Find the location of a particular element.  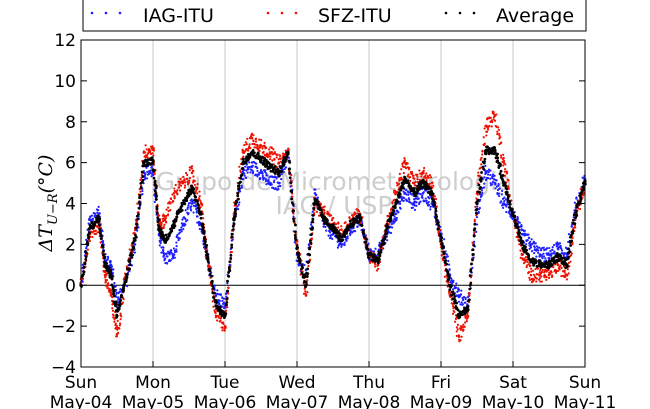

x-tick-label-day: Wed is located at coordinates (296, 383).